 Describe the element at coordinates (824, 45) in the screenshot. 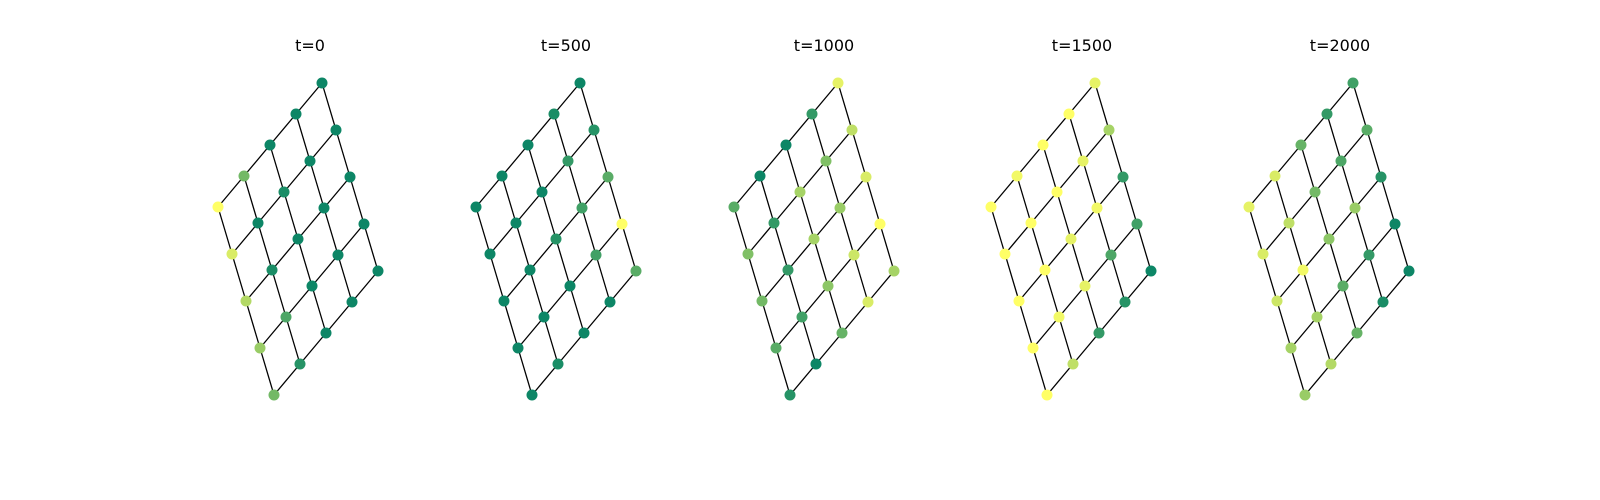

I see `panel-title: t=1000` at that location.